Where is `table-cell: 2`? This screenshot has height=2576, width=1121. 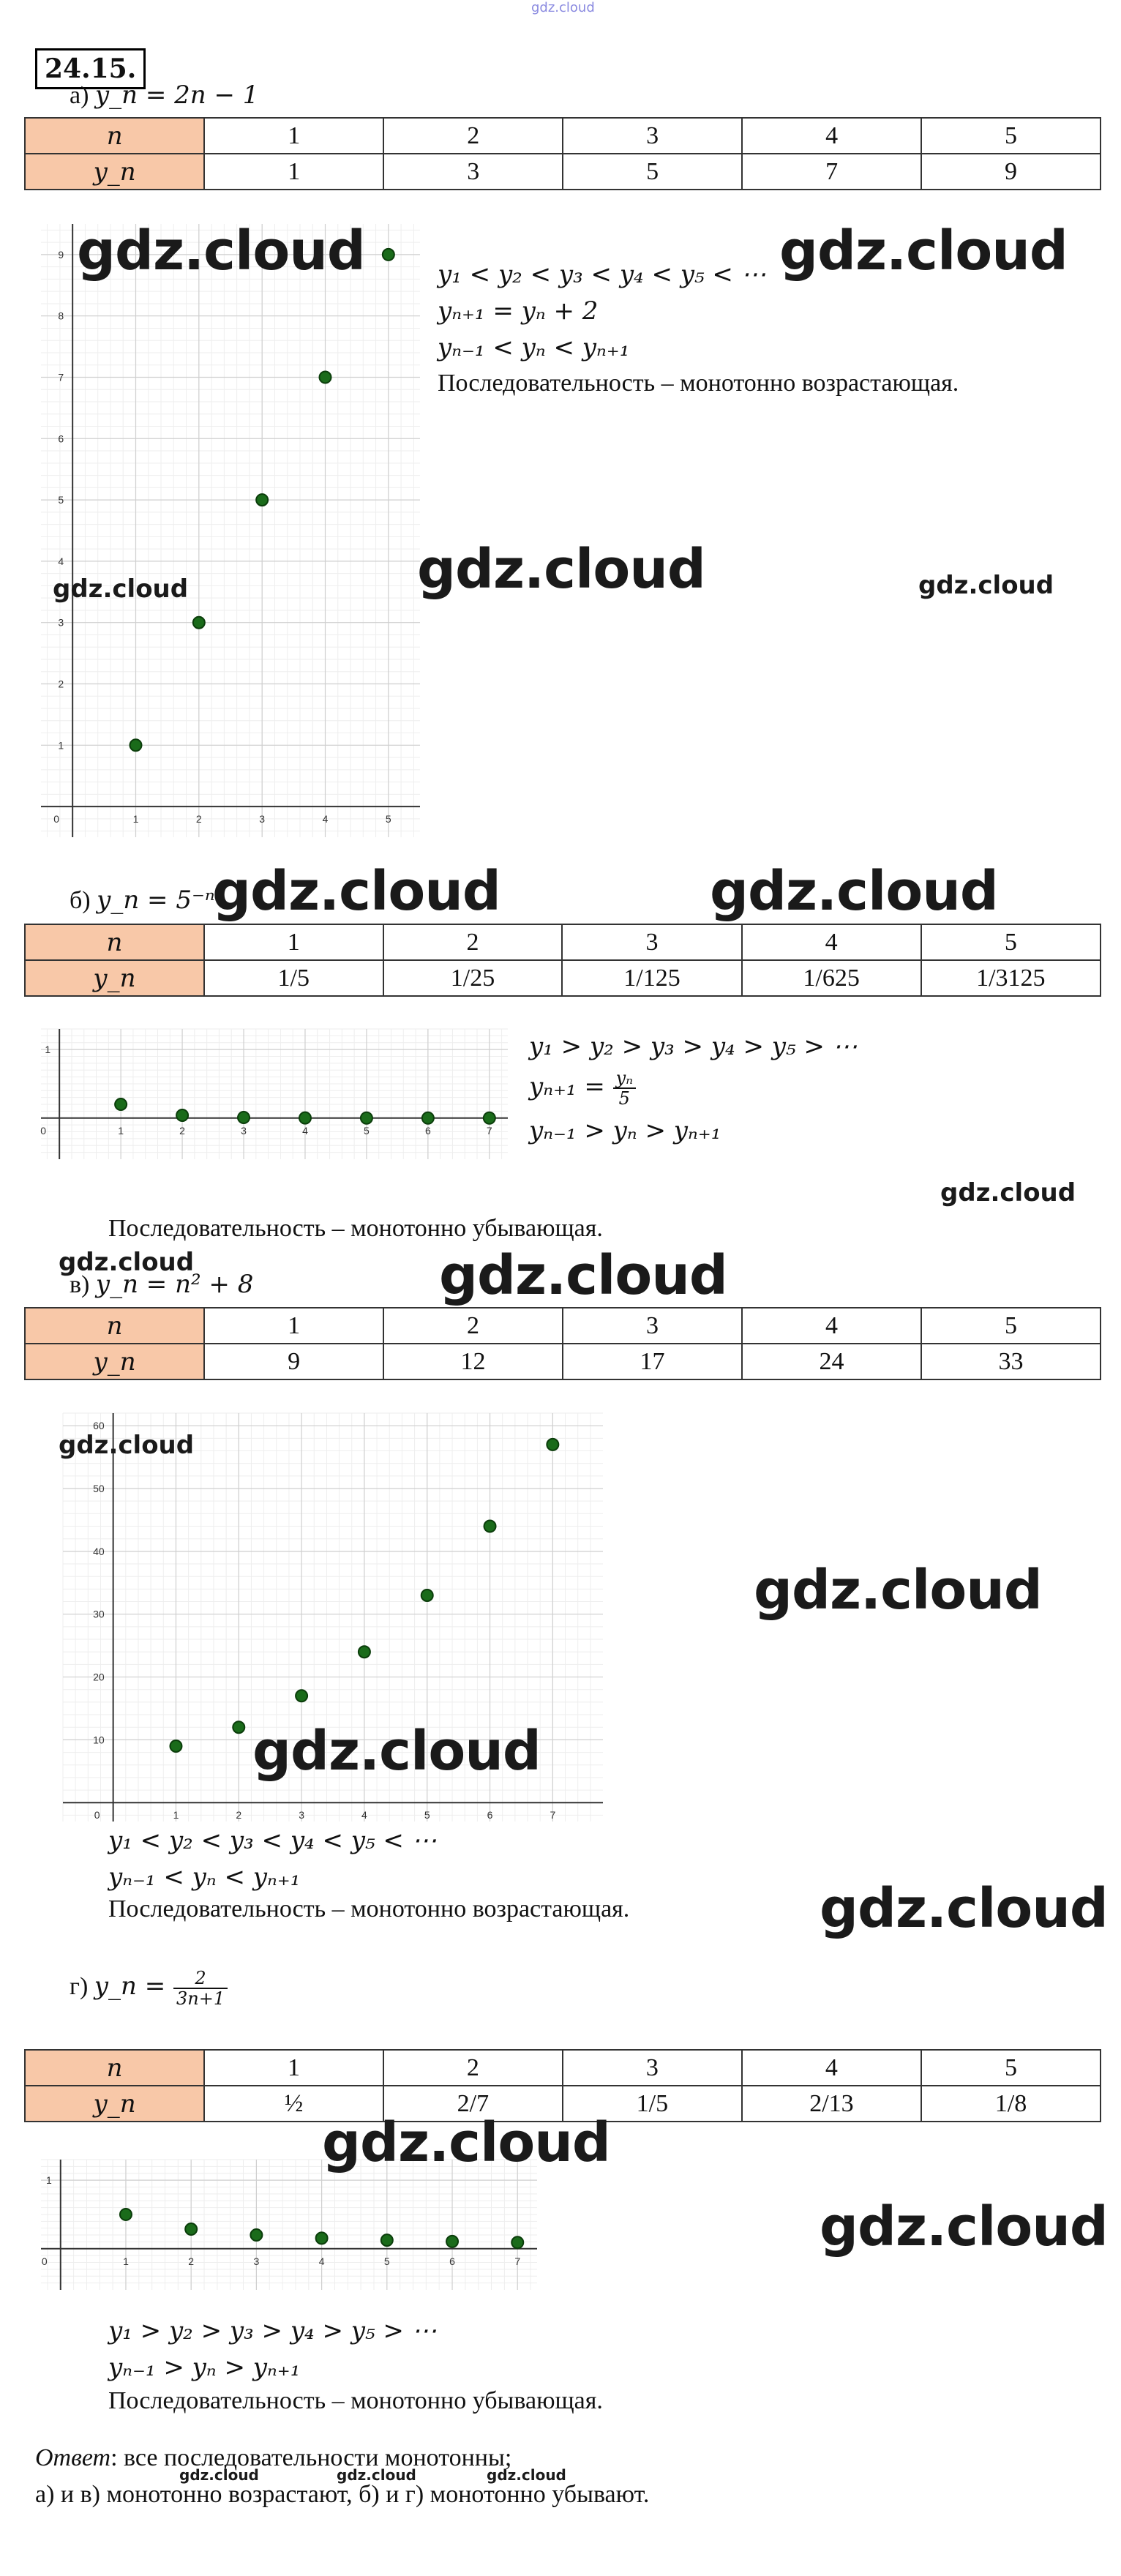 table-cell: 2 is located at coordinates (473, 1325).